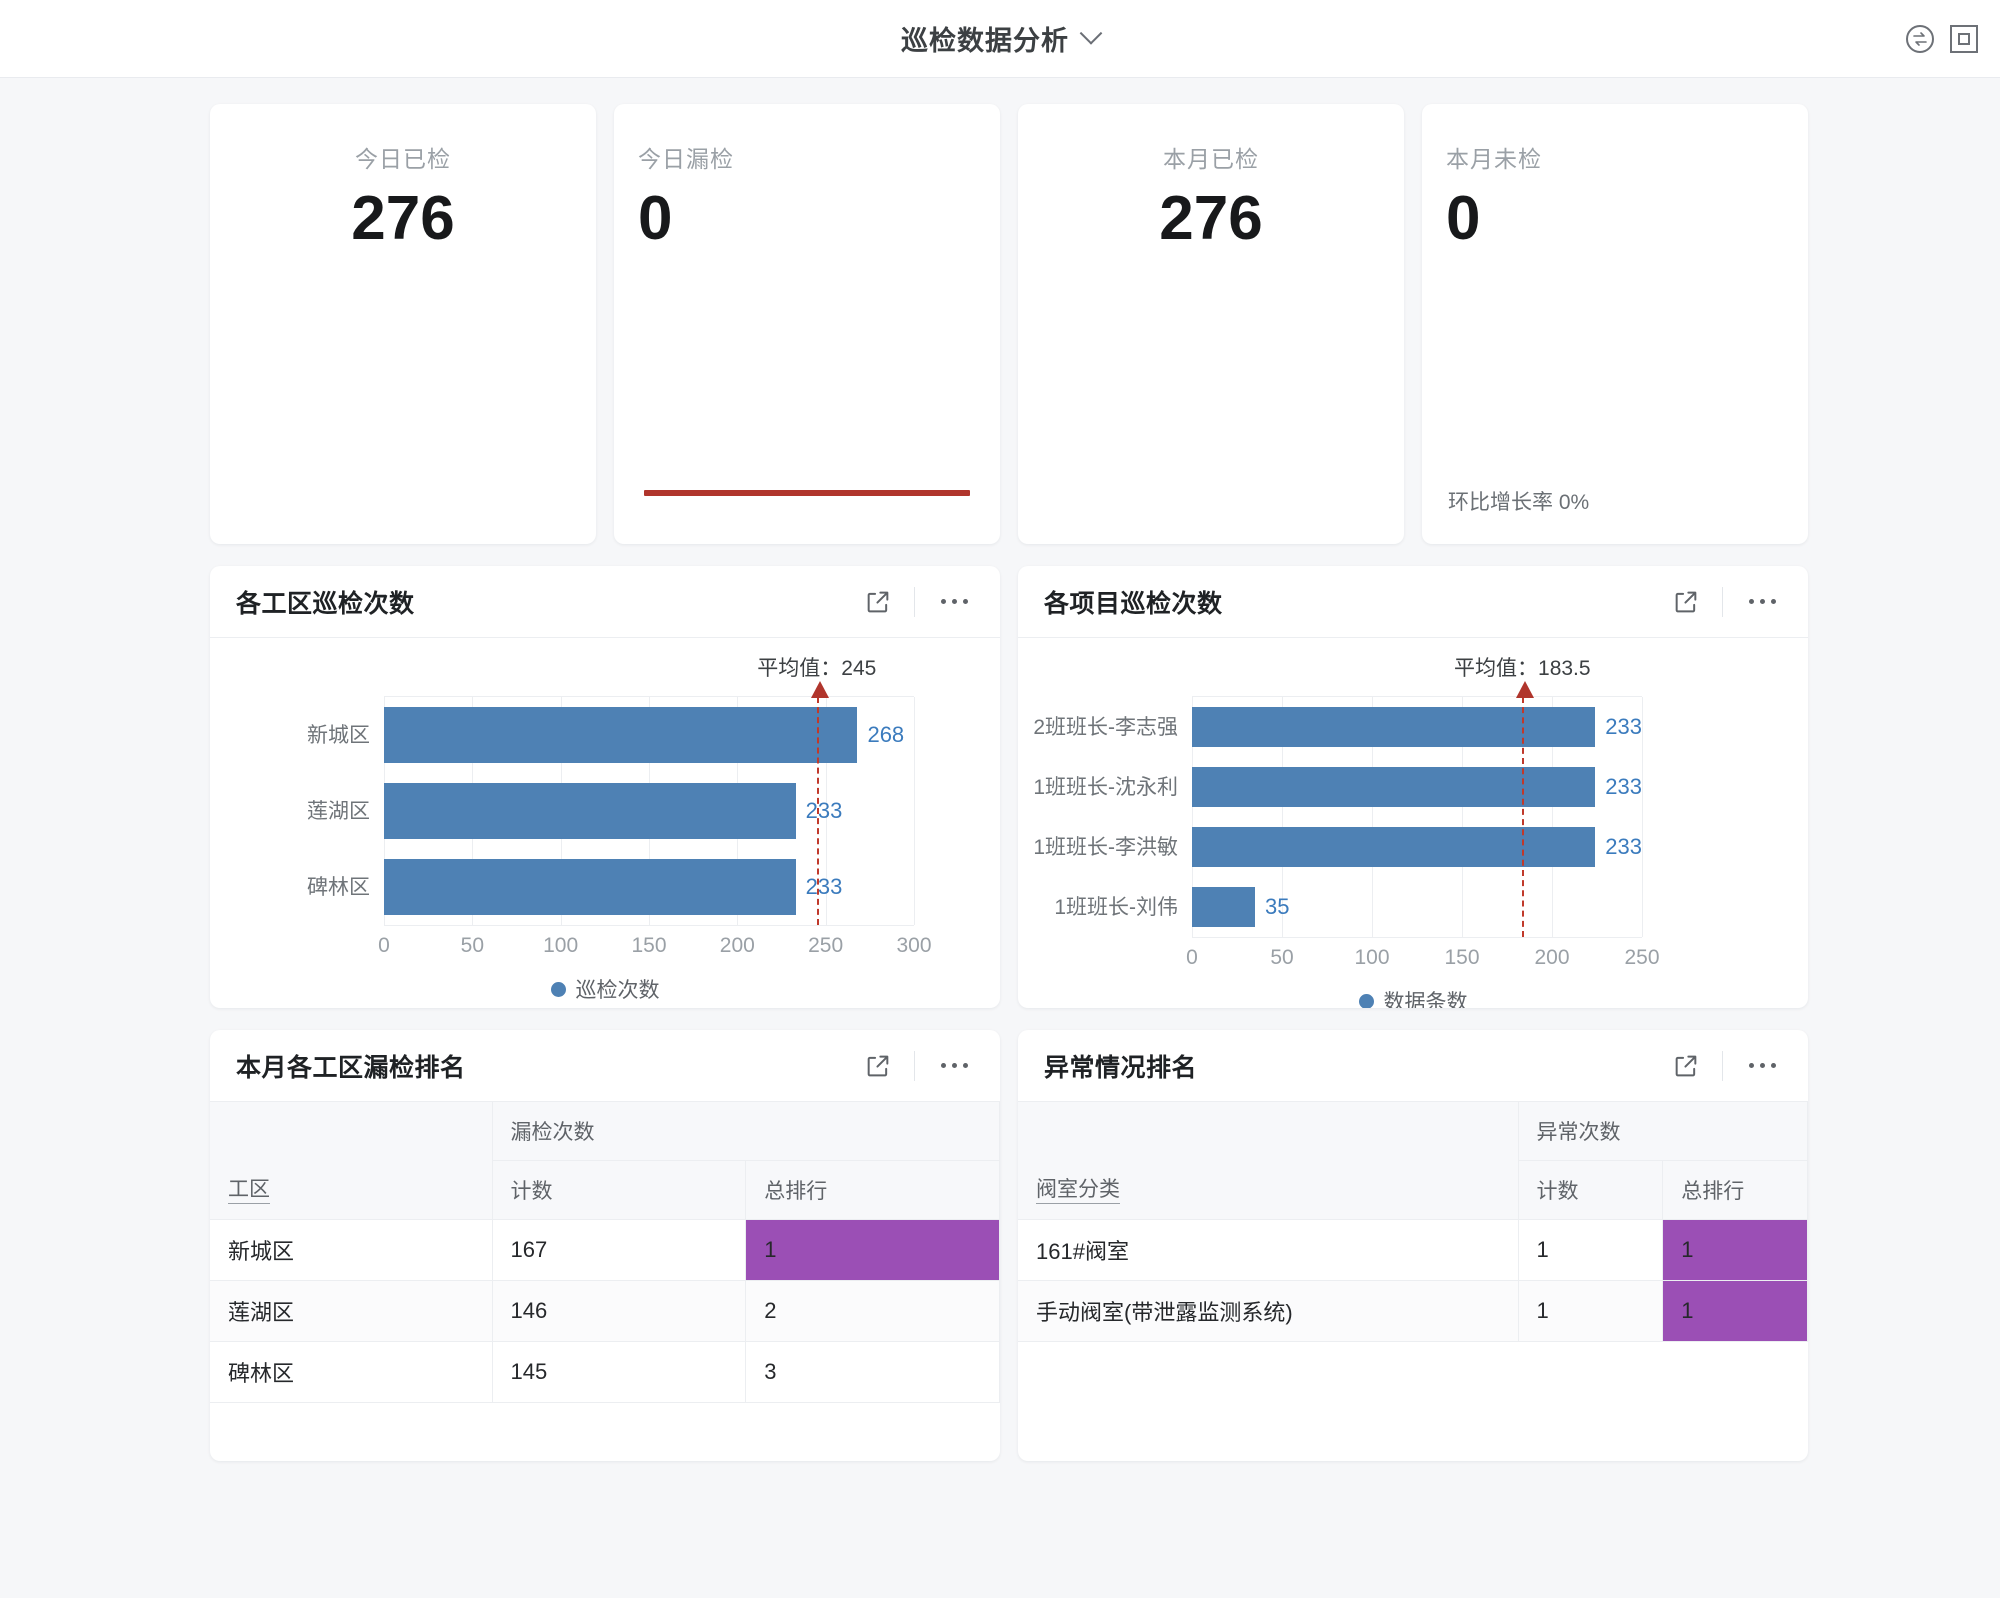 This screenshot has width=2000, height=1598. I want to click on kpi-value: 0, so click(1463, 218).